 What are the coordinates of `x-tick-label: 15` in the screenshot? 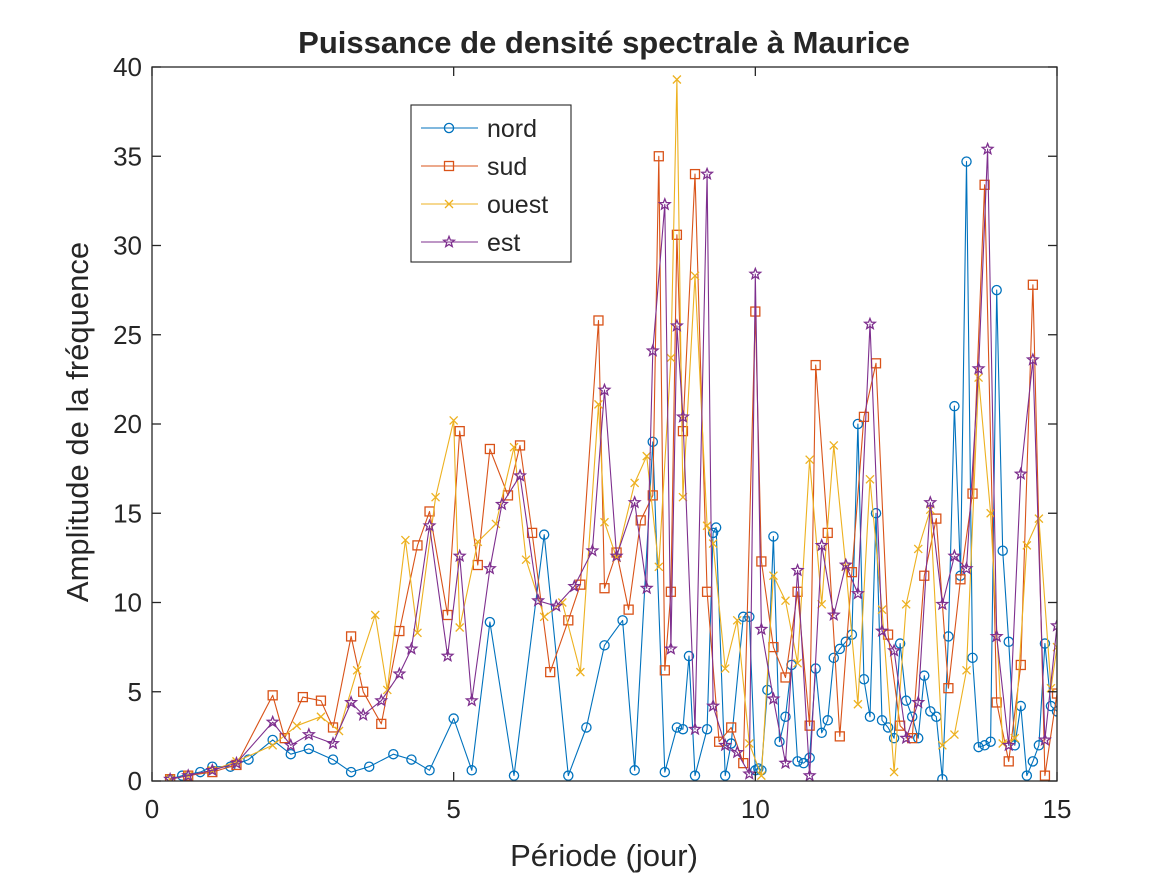 It's located at (1057, 809).